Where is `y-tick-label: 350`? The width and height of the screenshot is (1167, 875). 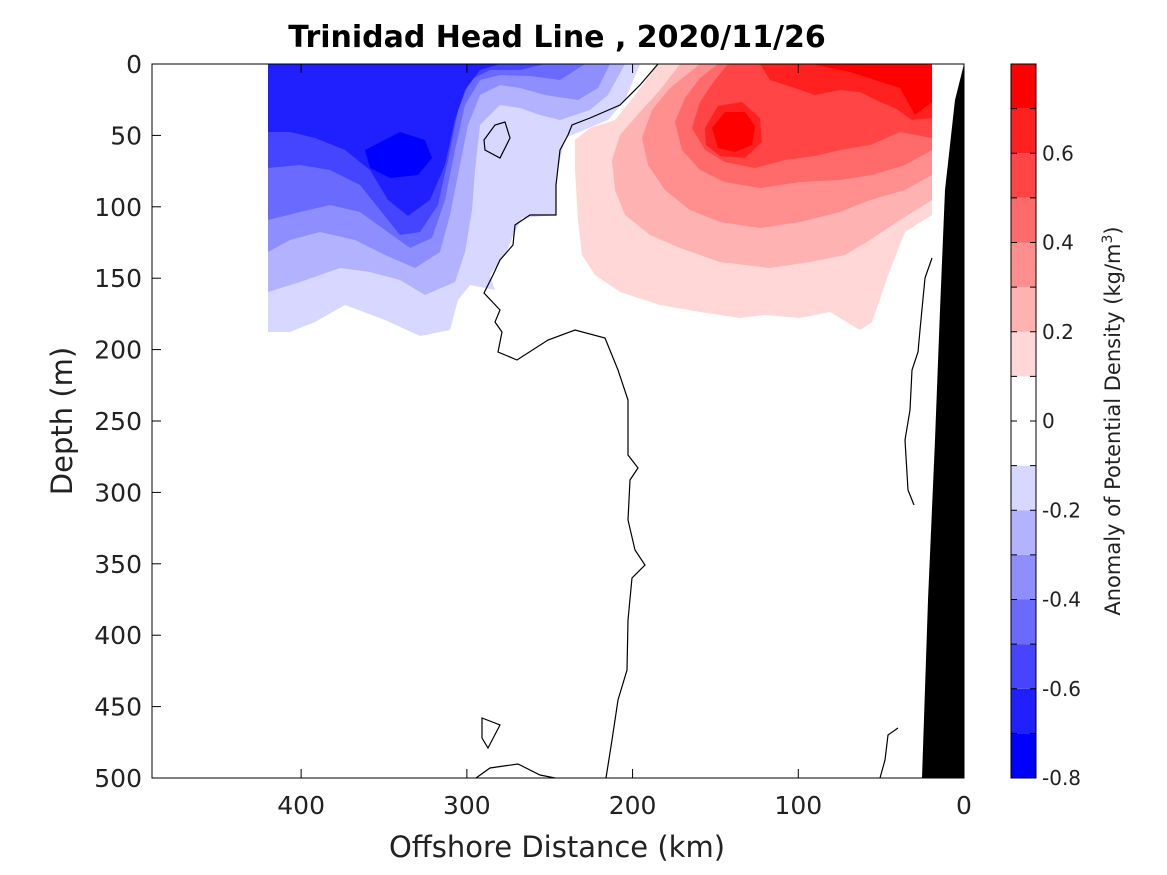 y-tick-label: 350 is located at coordinates (118, 564).